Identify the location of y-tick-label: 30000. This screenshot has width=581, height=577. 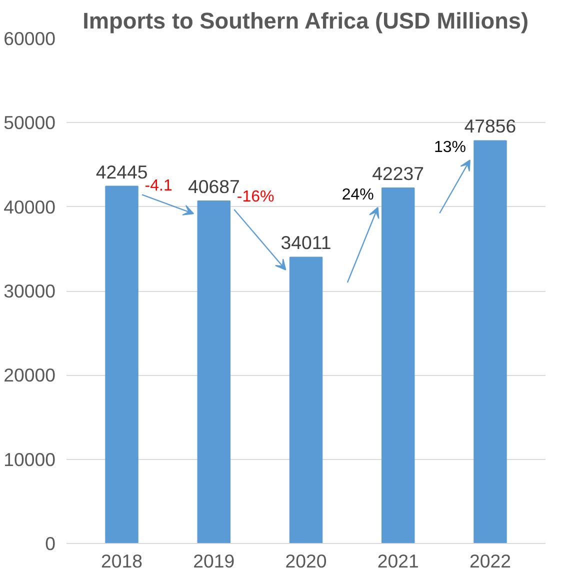
(30, 291).